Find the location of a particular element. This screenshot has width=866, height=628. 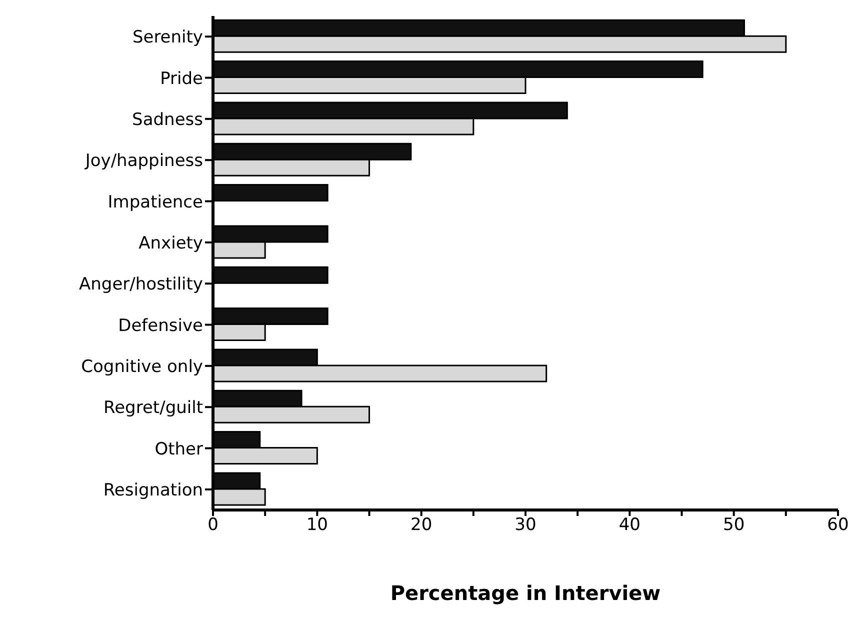

y-tick-label: Sadness is located at coordinates (168, 120).